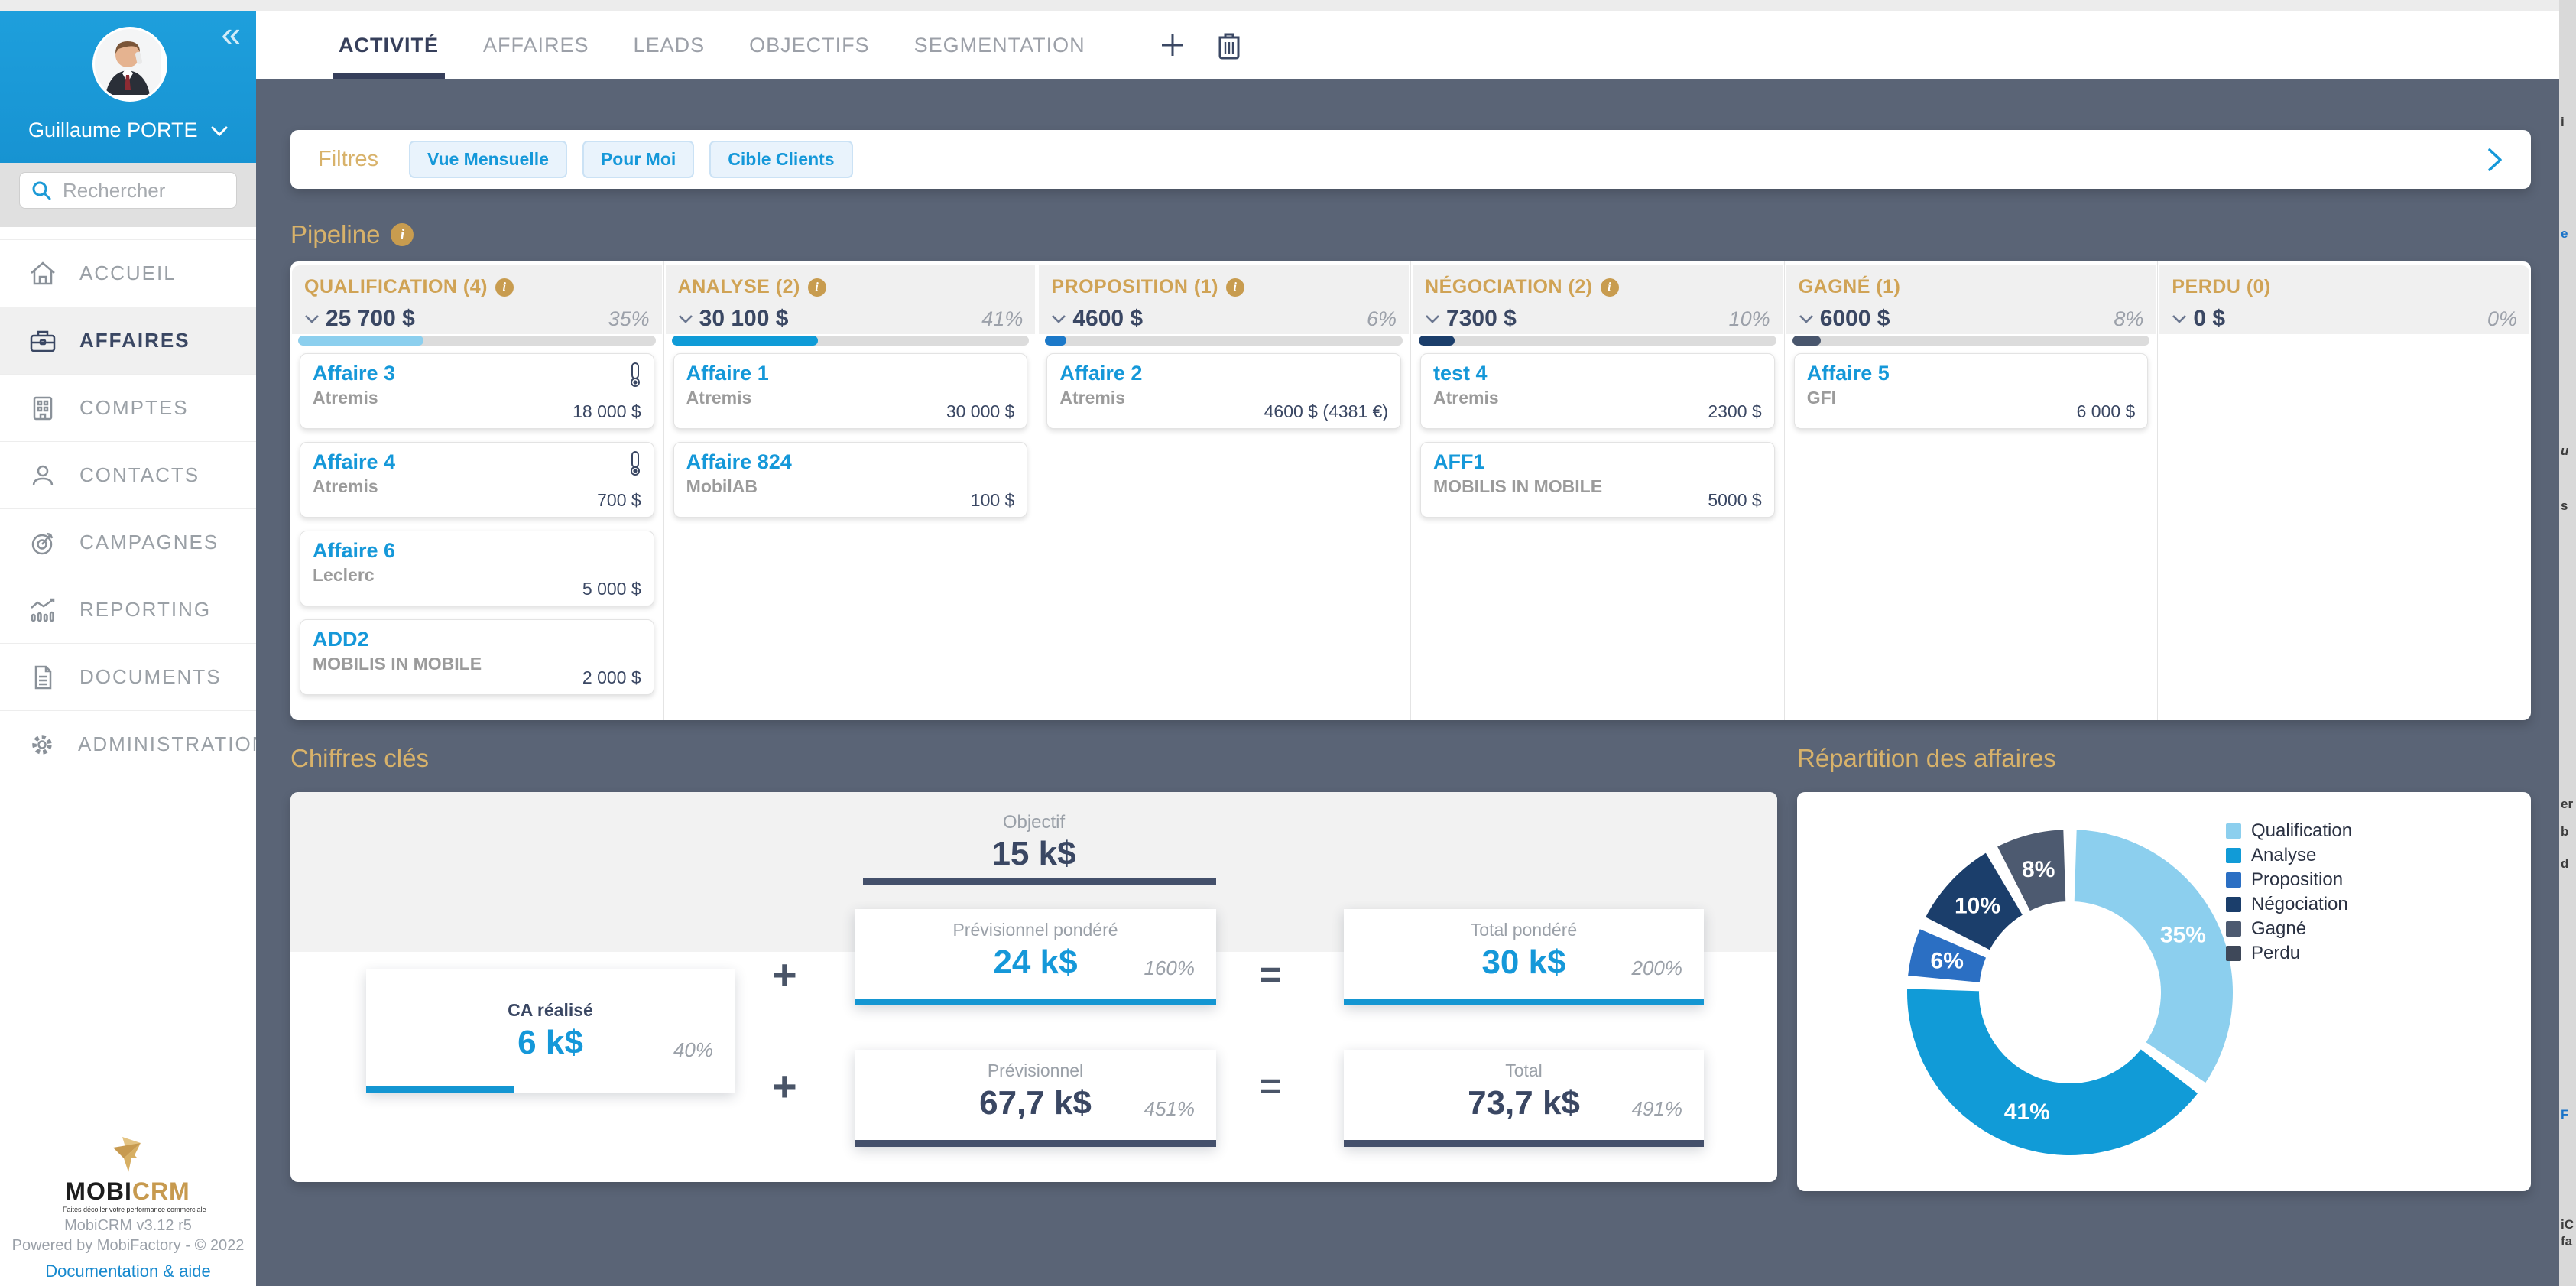 Image resolution: width=2576 pixels, height=1286 pixels. What do you see at coordinates (128, 407) in the screenshot?
I see `sidebar-item-comptes: COMPTES` at bounding box center [128, 407].